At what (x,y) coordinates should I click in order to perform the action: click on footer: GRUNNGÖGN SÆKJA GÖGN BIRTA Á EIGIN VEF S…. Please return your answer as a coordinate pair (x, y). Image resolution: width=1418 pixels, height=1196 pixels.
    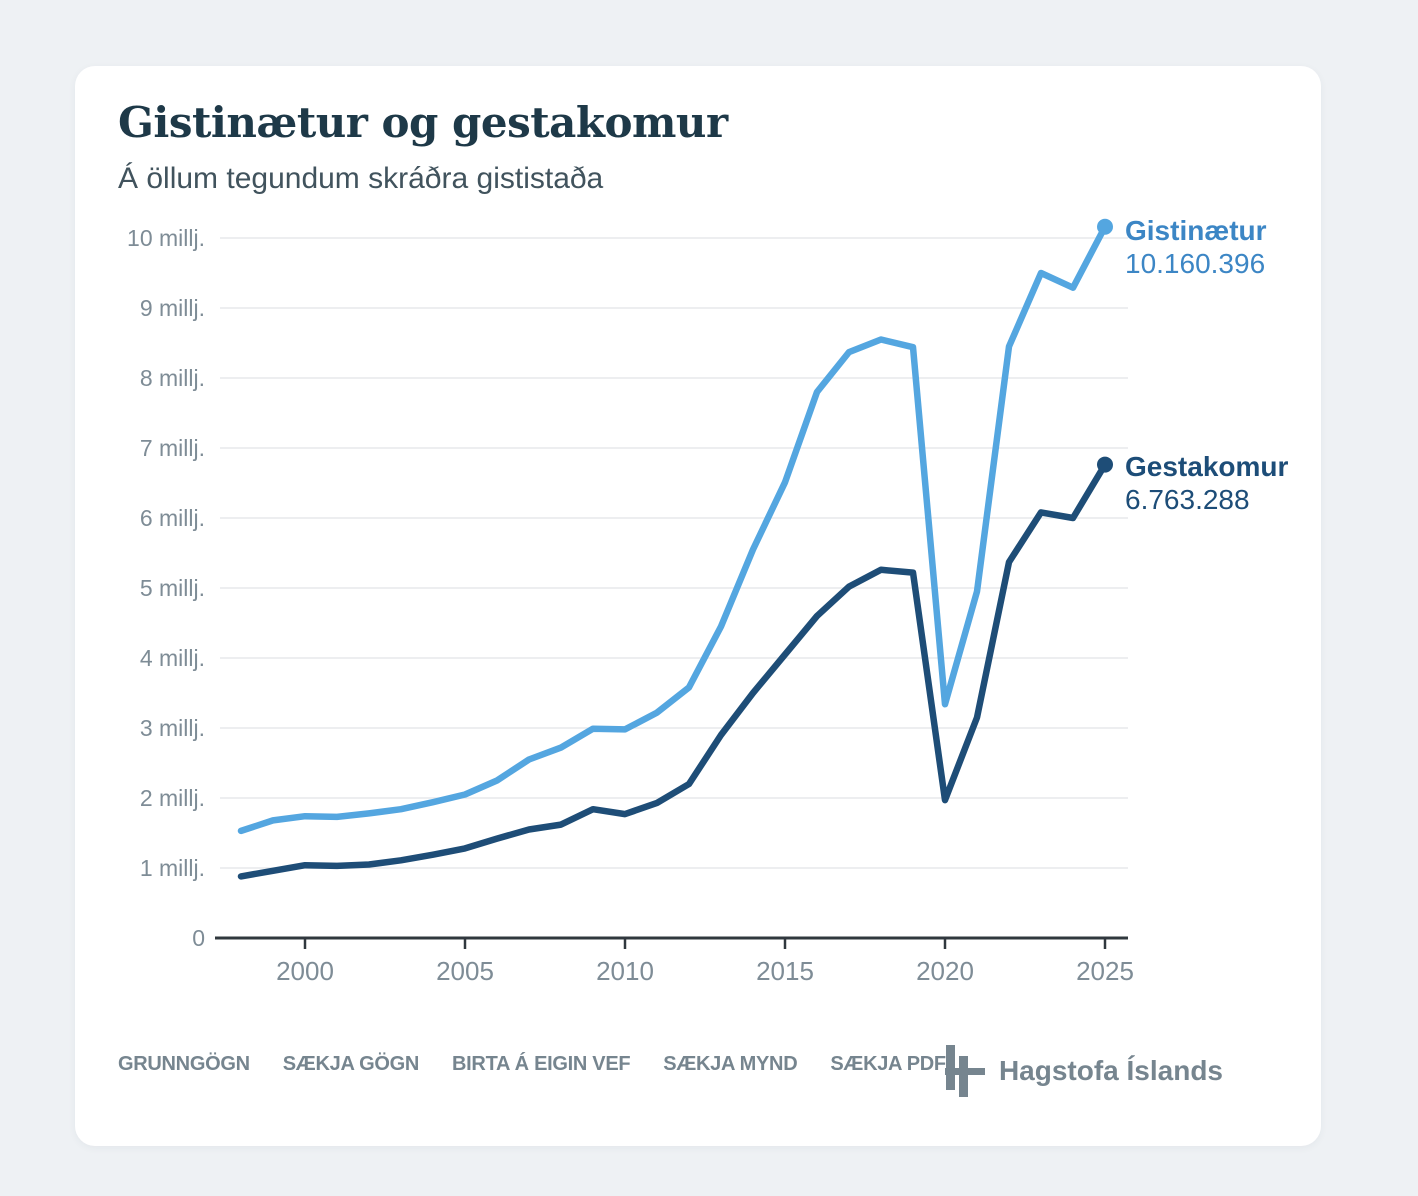
    Looking at the image, I should click on (698, 1071).